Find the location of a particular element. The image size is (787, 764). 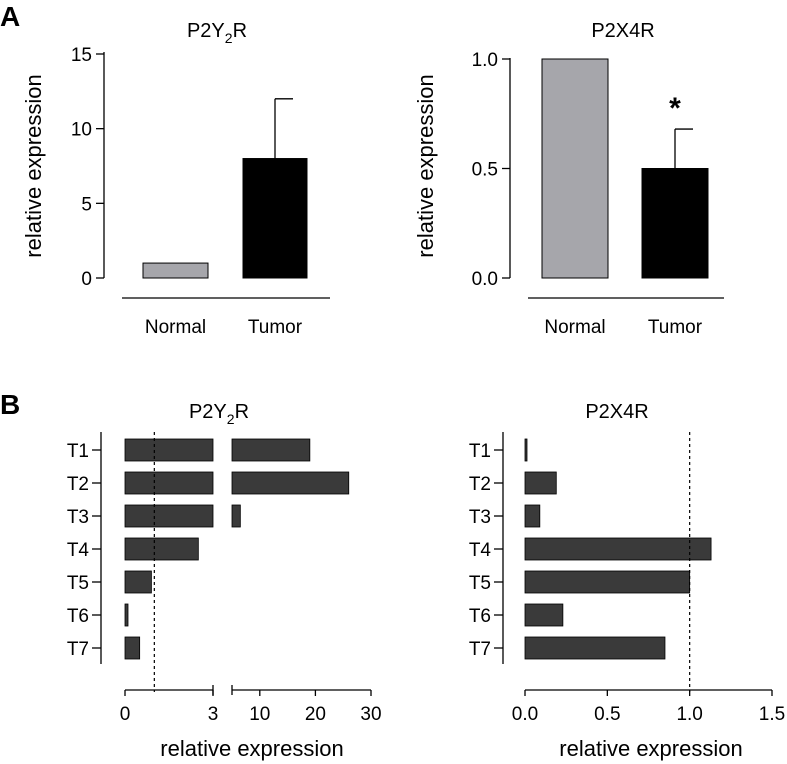

chart-a2-ytick-label: 1.0 is located at coordinates (485, 60).